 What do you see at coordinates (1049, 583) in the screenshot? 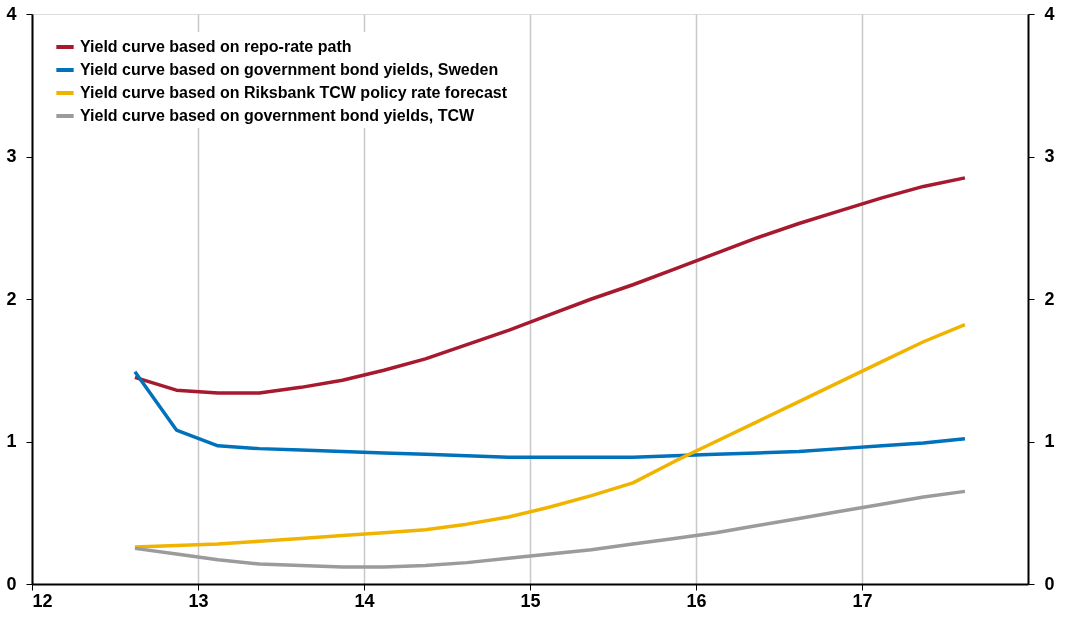
I see `y2-tick-label: 0` at bounding box center [1049, 583].